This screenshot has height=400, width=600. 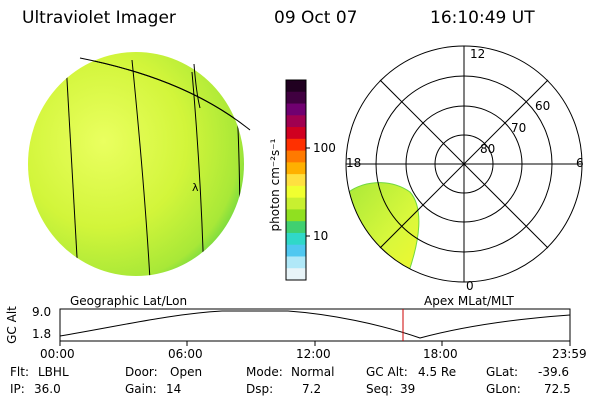 I want to click on glat-label: GLat:, so click(x=502, y=372).